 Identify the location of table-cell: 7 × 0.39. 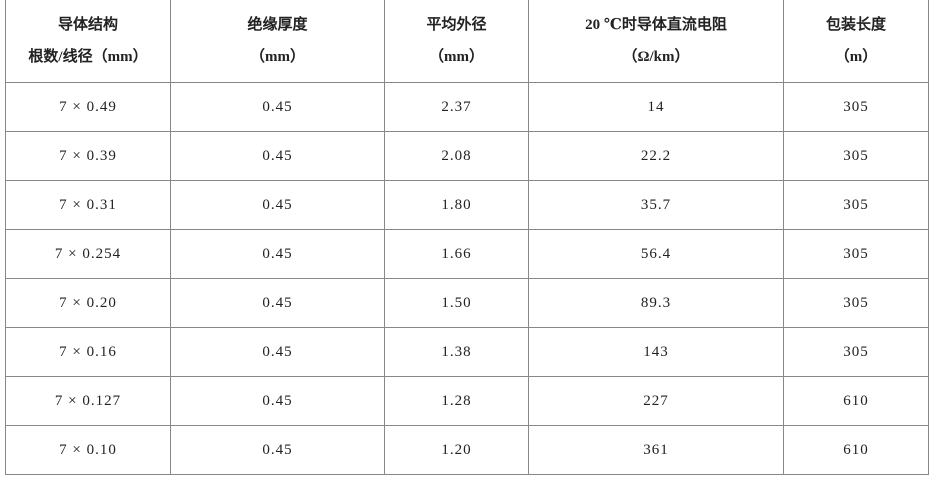
(88, 156).